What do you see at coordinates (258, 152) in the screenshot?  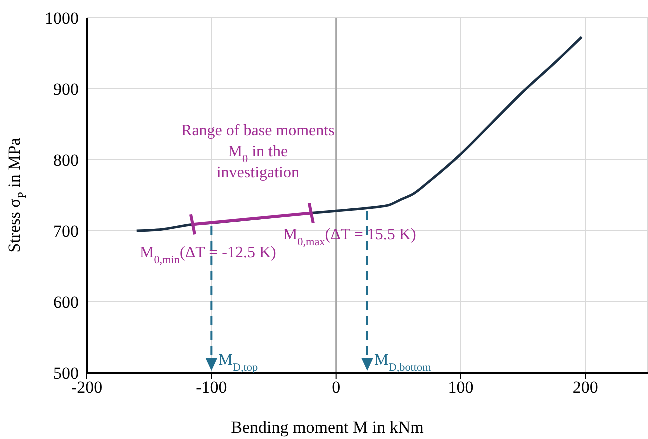 I see `annotation: Range of base moments M$_{0}$ in the investigation` at bounding box center [258, 152].